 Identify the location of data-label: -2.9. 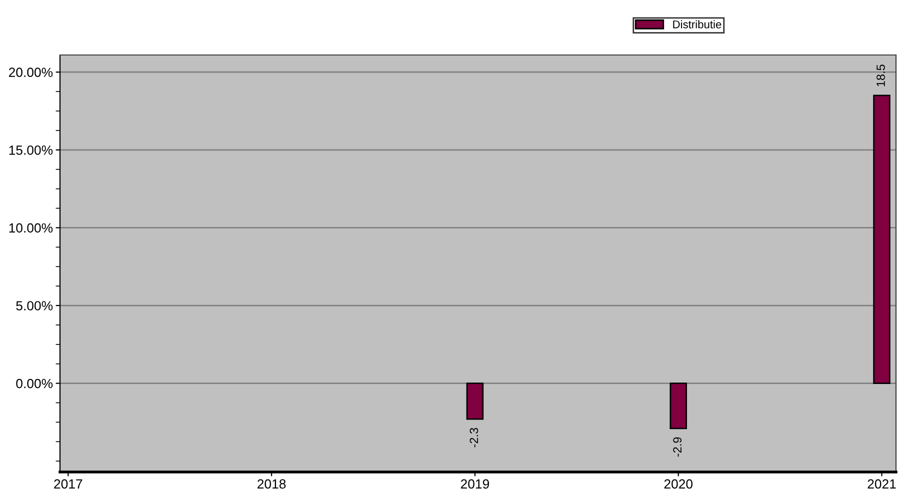
(677, 447).